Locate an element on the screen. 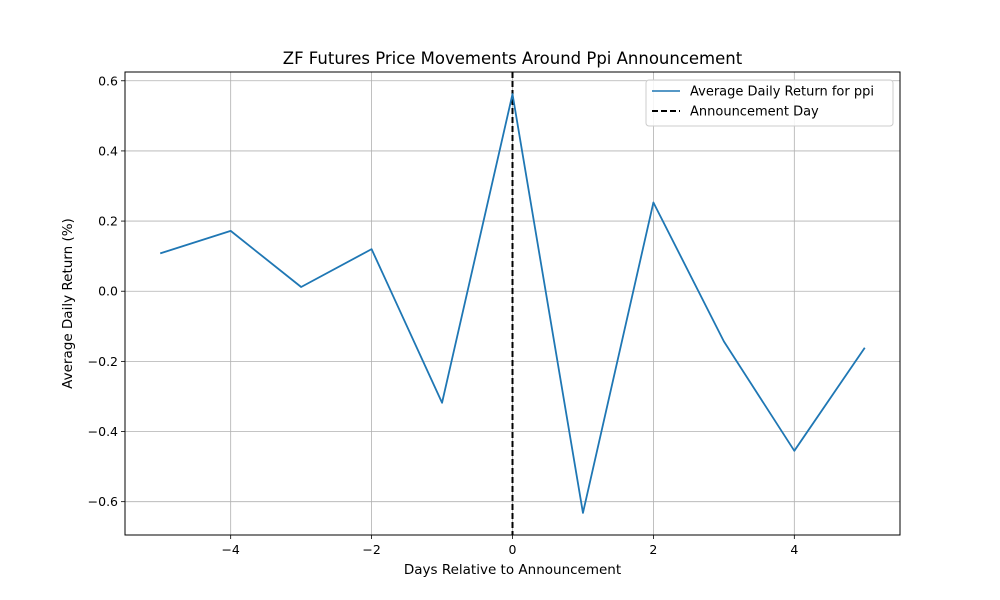 The image size is (1000, 600). y-tick-label: 0.2 is located at coordinates (108, 221).